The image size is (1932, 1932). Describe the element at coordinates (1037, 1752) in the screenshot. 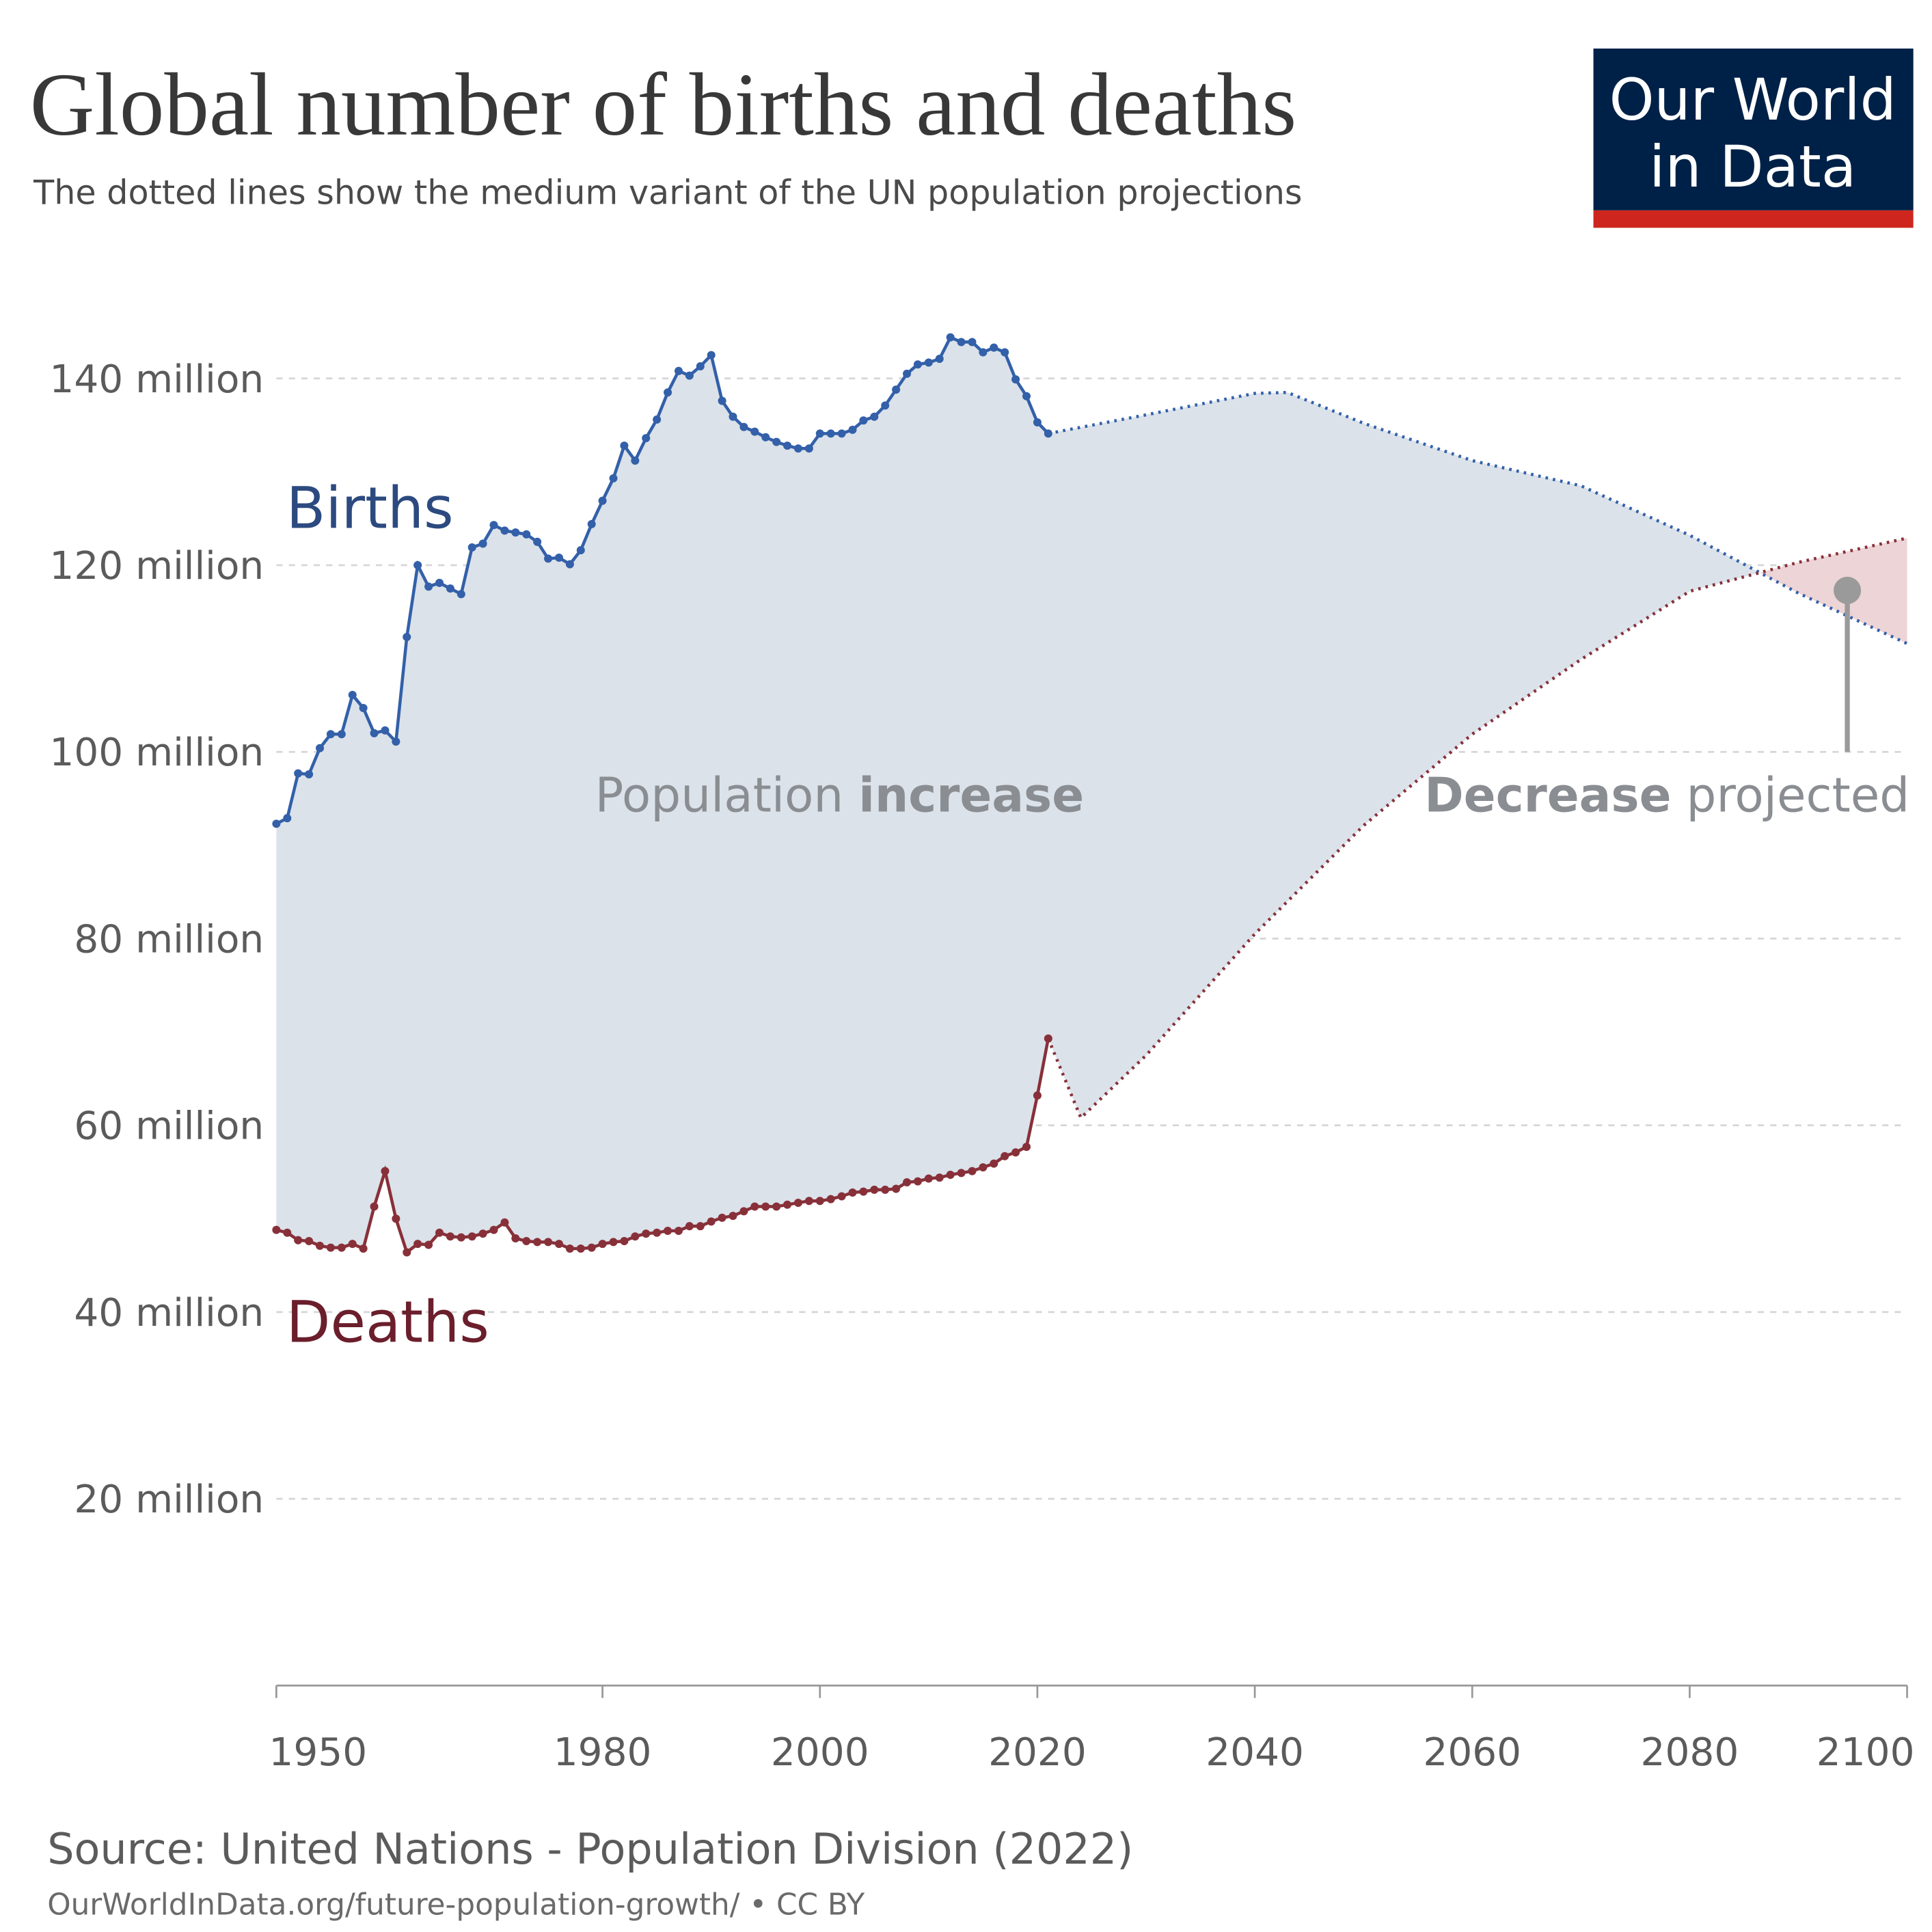

I see `x-tick-label: 2020` at that location.